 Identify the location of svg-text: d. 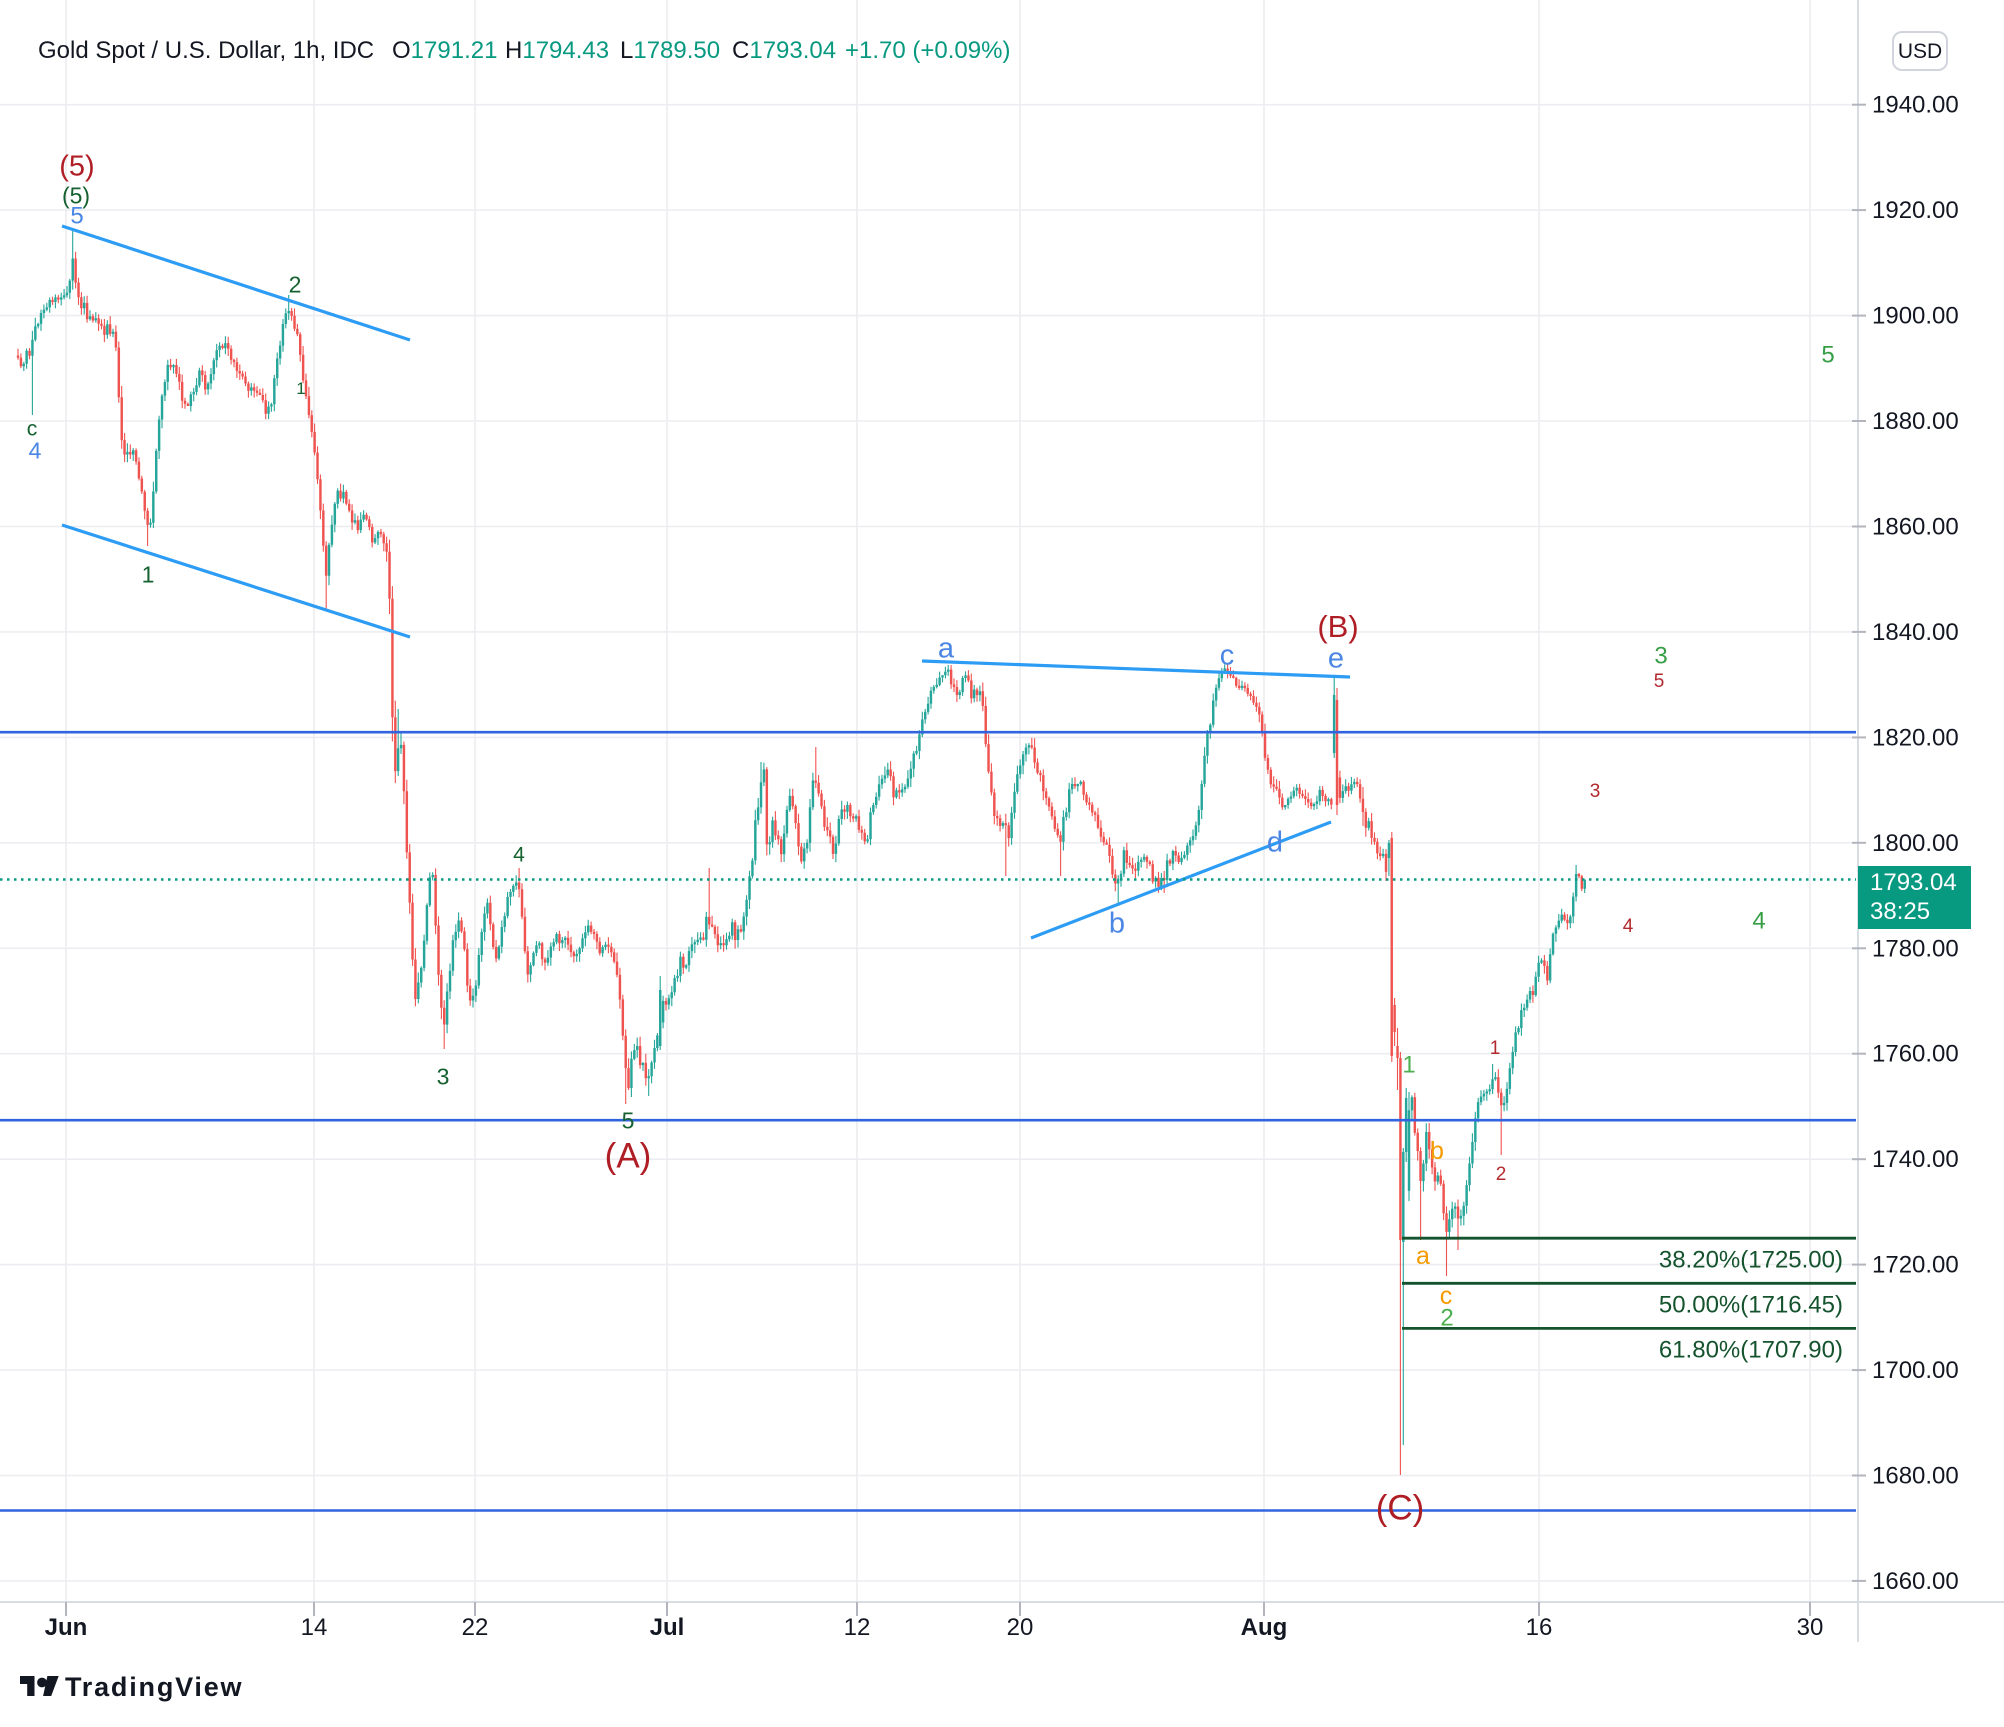
(1275, 842).